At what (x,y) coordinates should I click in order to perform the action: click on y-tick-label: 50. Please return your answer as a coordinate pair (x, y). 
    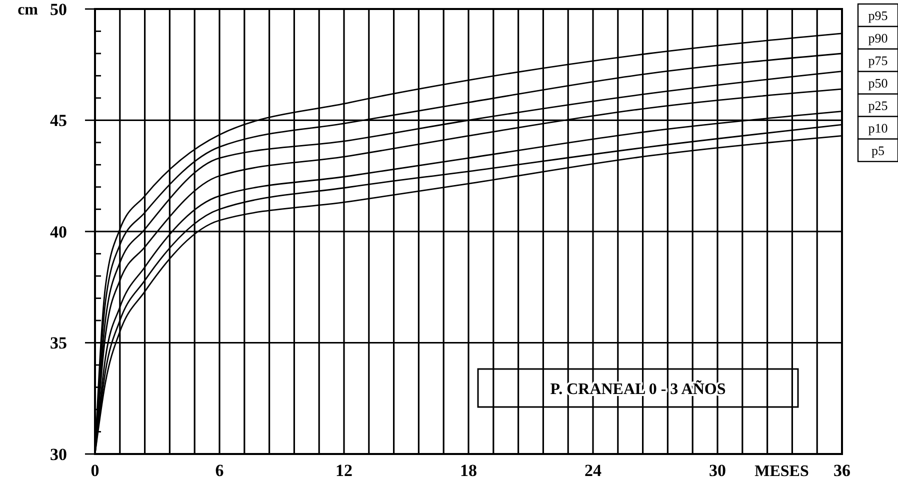
    Looking at the image, I should click on (58, 9).